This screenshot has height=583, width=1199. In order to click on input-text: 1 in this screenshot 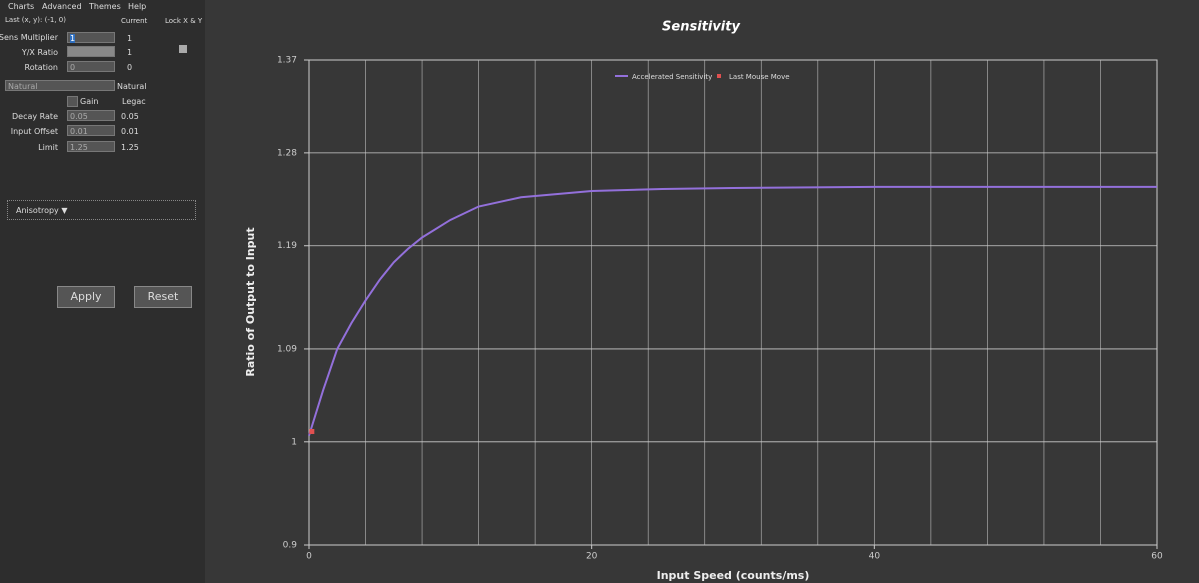, I will do `click(73, 38)`.